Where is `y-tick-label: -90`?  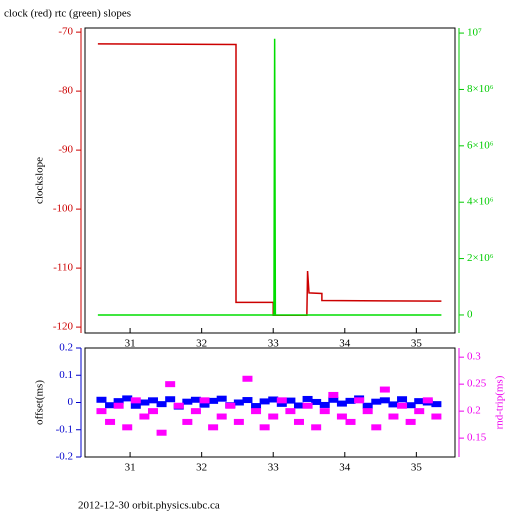 y-tick-label: -90 is located at coordinates (65, 150).